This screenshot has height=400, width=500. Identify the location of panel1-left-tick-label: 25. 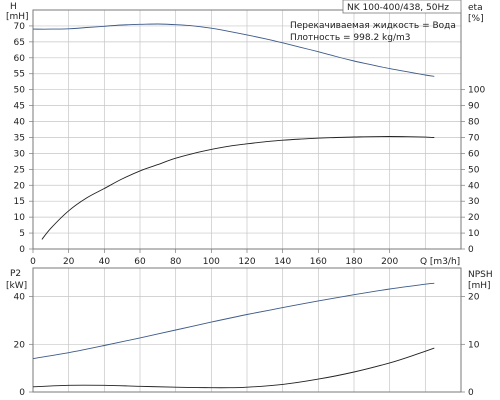
(19, 170).